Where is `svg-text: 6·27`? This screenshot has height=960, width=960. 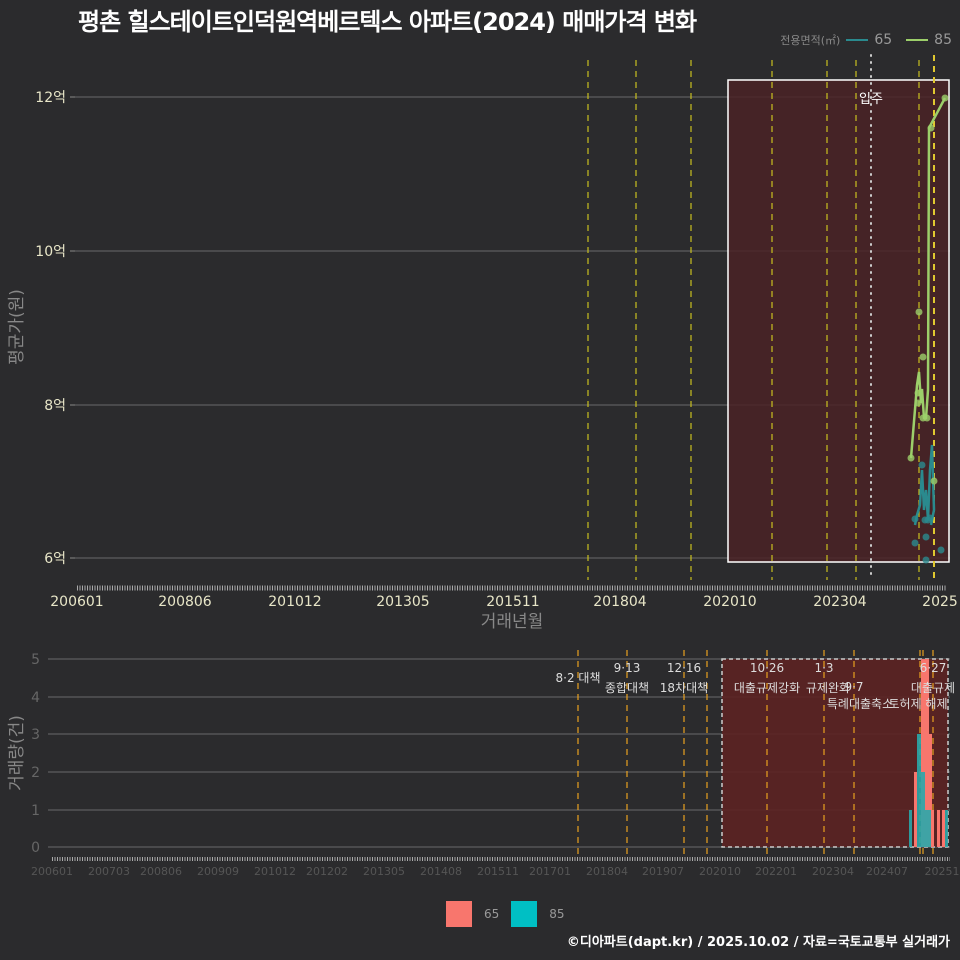 svg-text: 6·27 is located at coordinates (933, 668).